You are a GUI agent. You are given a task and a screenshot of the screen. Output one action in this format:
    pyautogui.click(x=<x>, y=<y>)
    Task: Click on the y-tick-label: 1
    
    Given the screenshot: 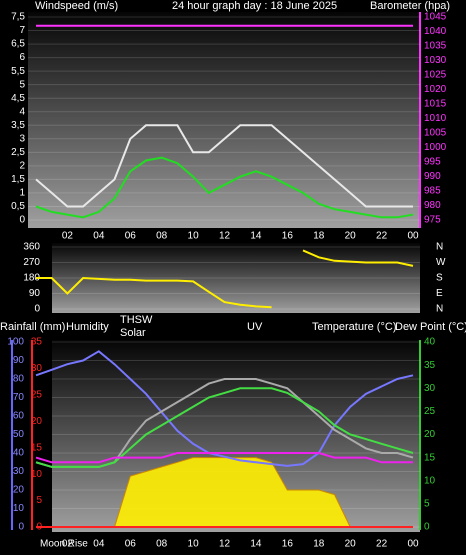 What is the action you would take?
    pyautogui.click(x=22, y=193)
    